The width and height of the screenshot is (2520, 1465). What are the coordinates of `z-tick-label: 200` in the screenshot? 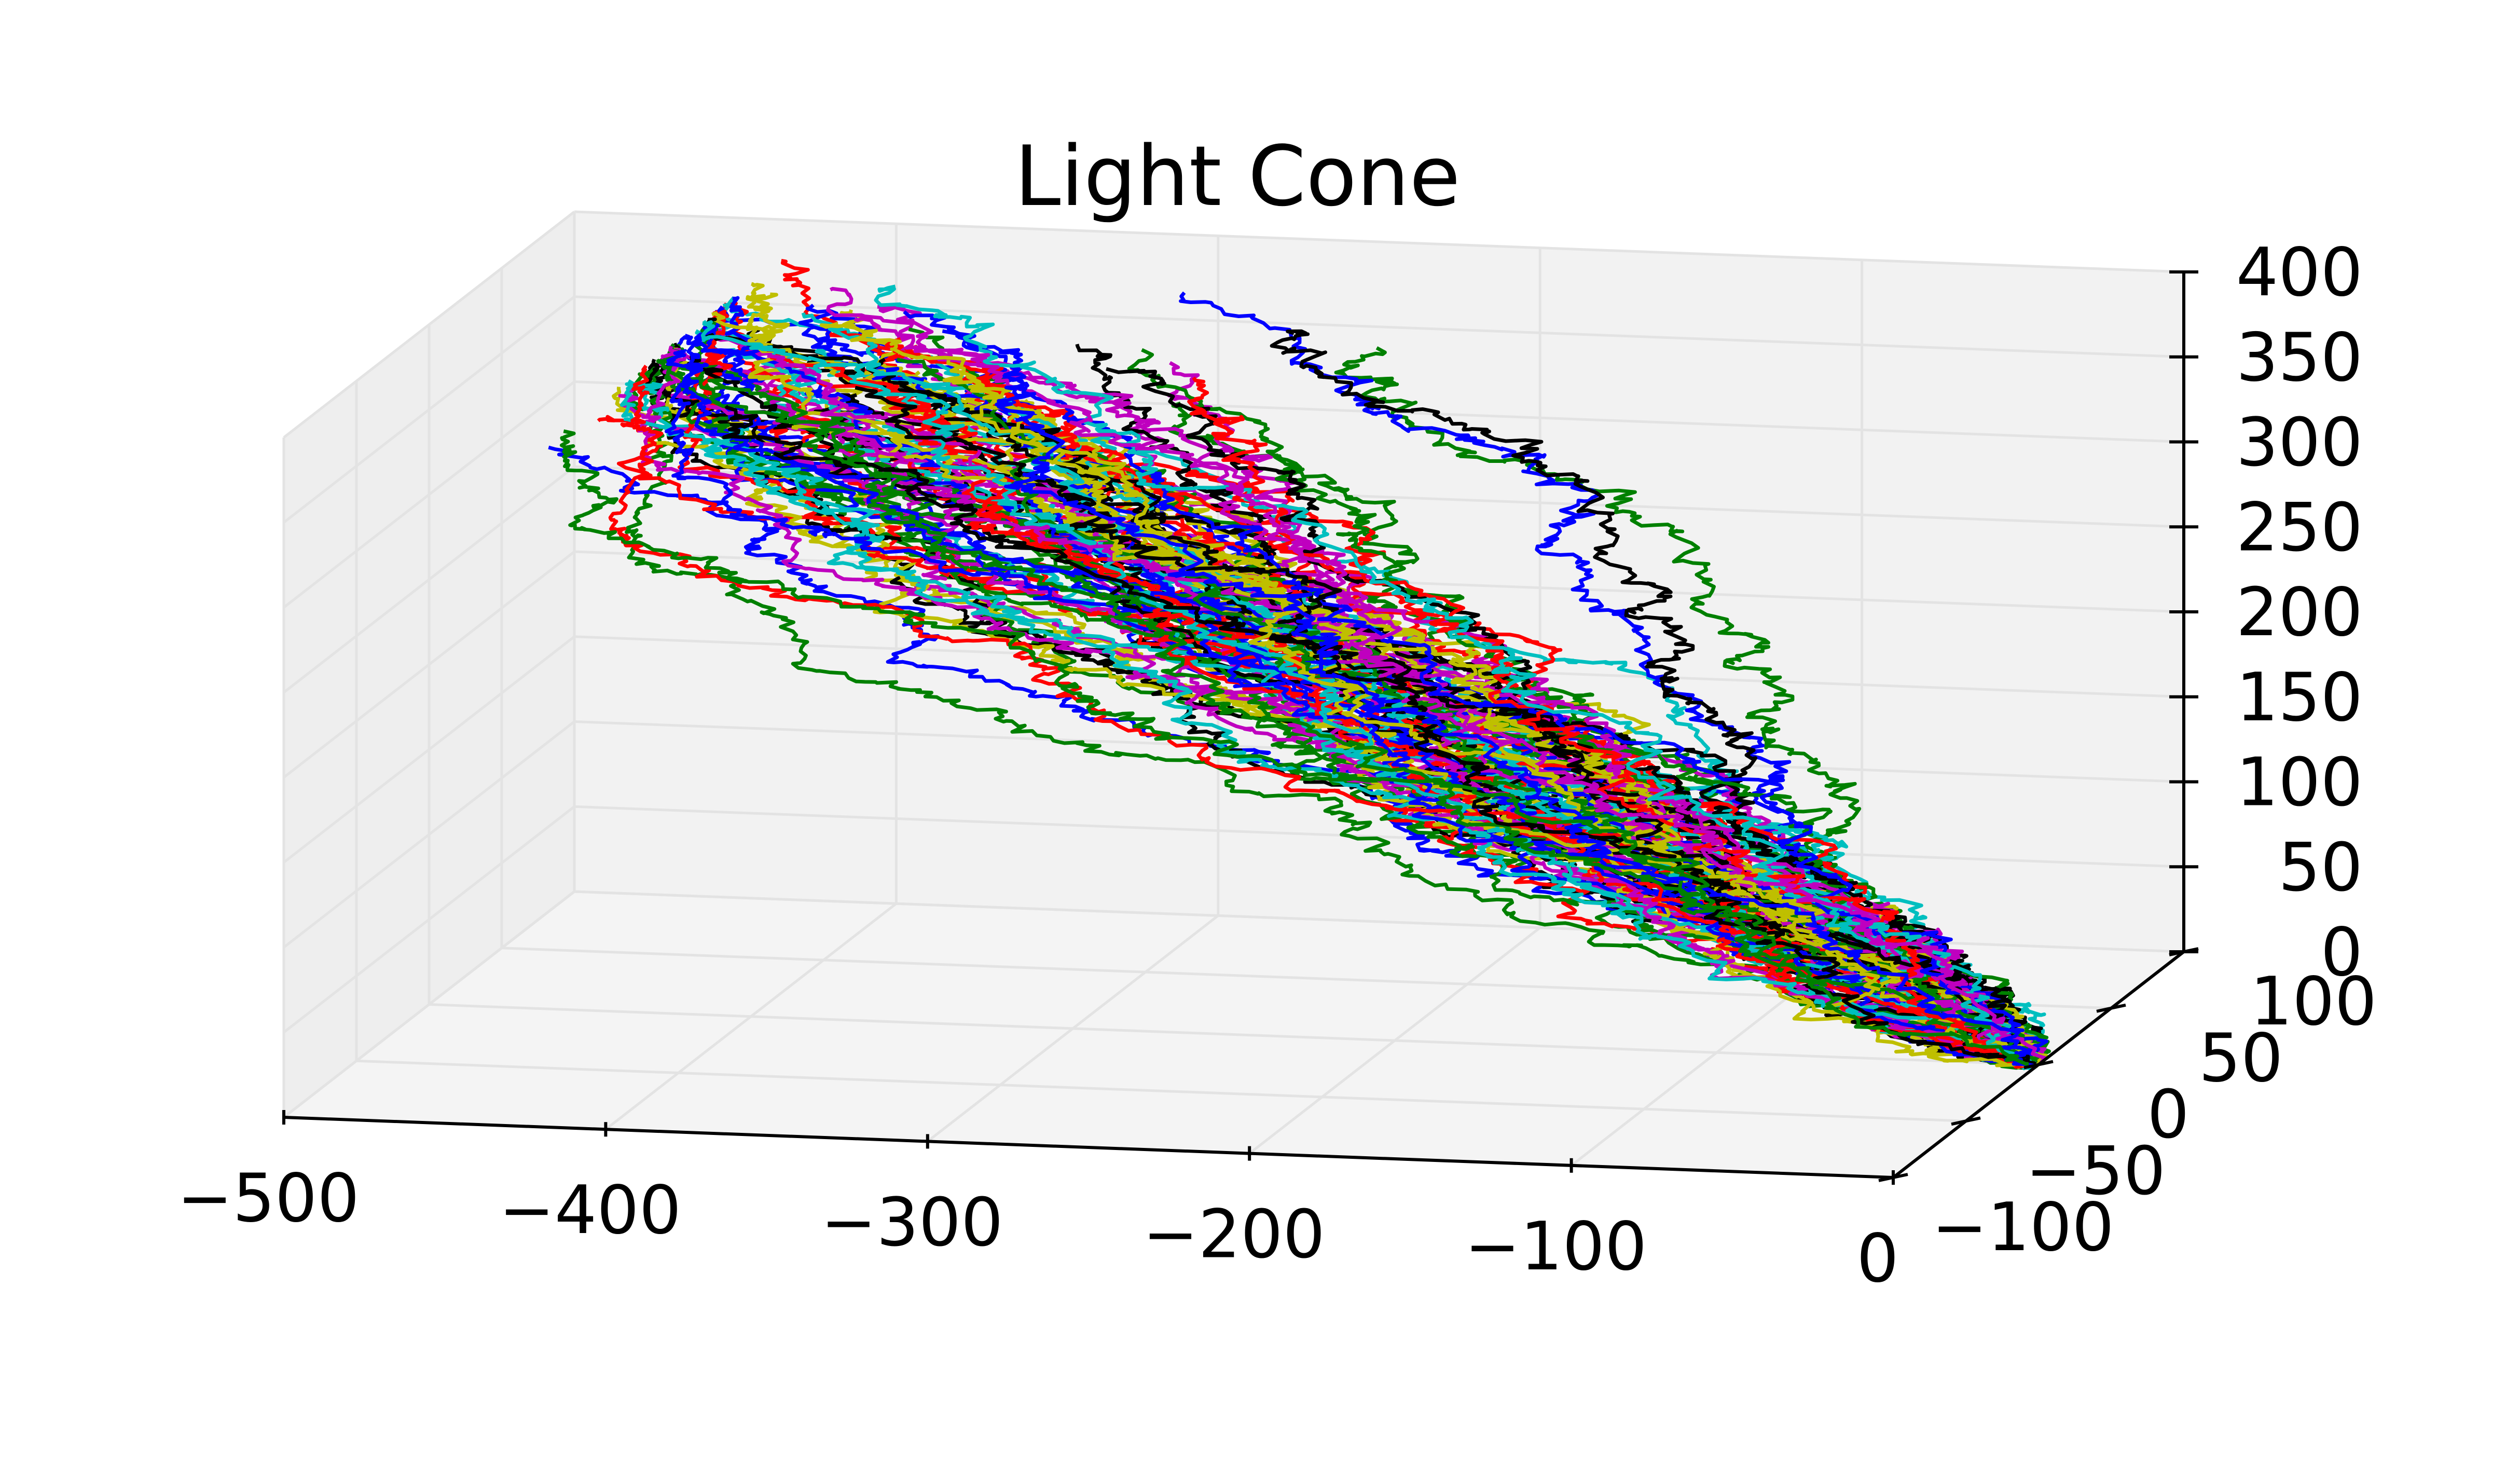 It's located at (2299, 612).